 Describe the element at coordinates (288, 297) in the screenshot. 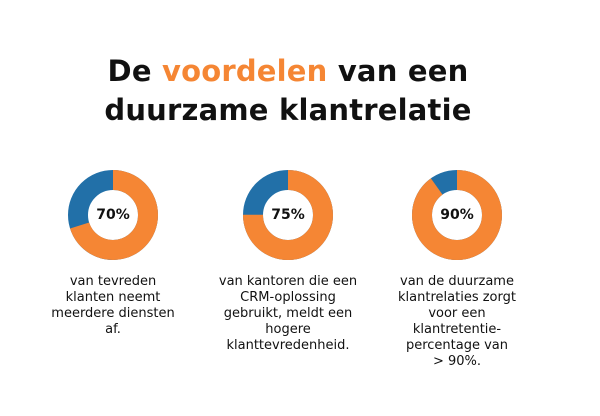

I see `description-line: CRM-oplossing` at that location.